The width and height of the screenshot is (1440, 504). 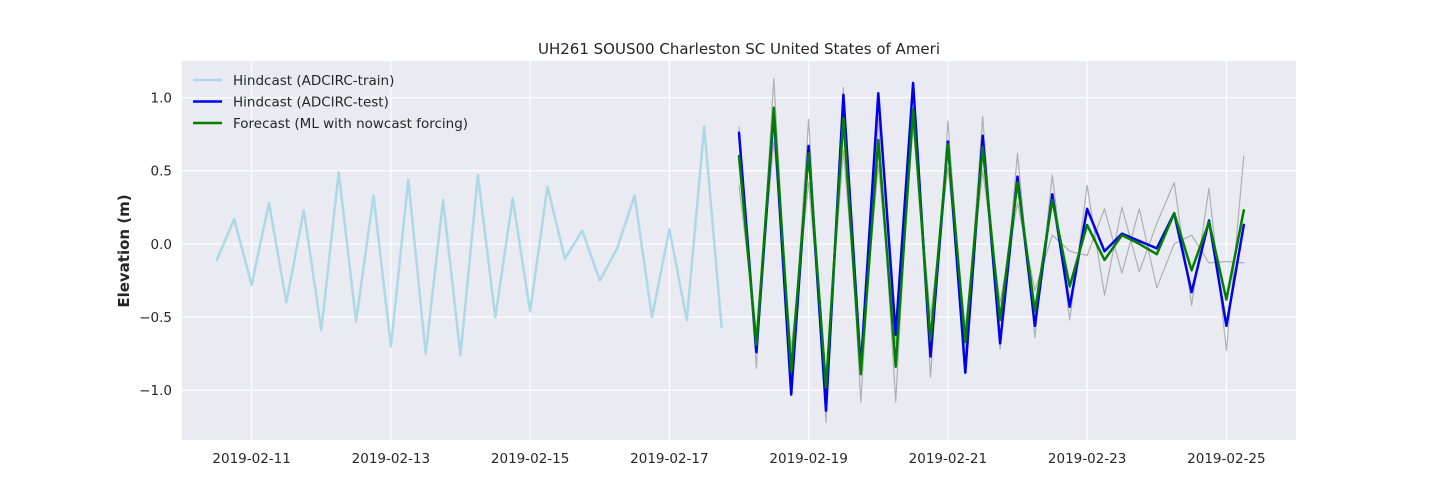 What do you see at coordinates (350, 124) in the screenshot?
I see `legend-label: Forecast (ML with nowcast forcing)` at bounding box center [350, 124].